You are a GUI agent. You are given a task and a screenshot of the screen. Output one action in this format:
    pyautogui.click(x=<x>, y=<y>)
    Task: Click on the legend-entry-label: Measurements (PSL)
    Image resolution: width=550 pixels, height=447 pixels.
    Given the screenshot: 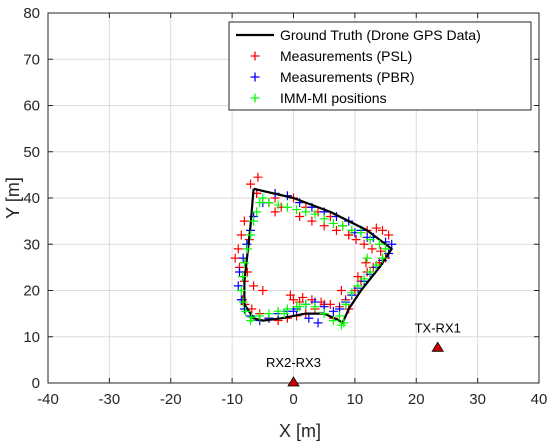 What is the action you would take?
    pyautogui.click(x=346, y=56)
    